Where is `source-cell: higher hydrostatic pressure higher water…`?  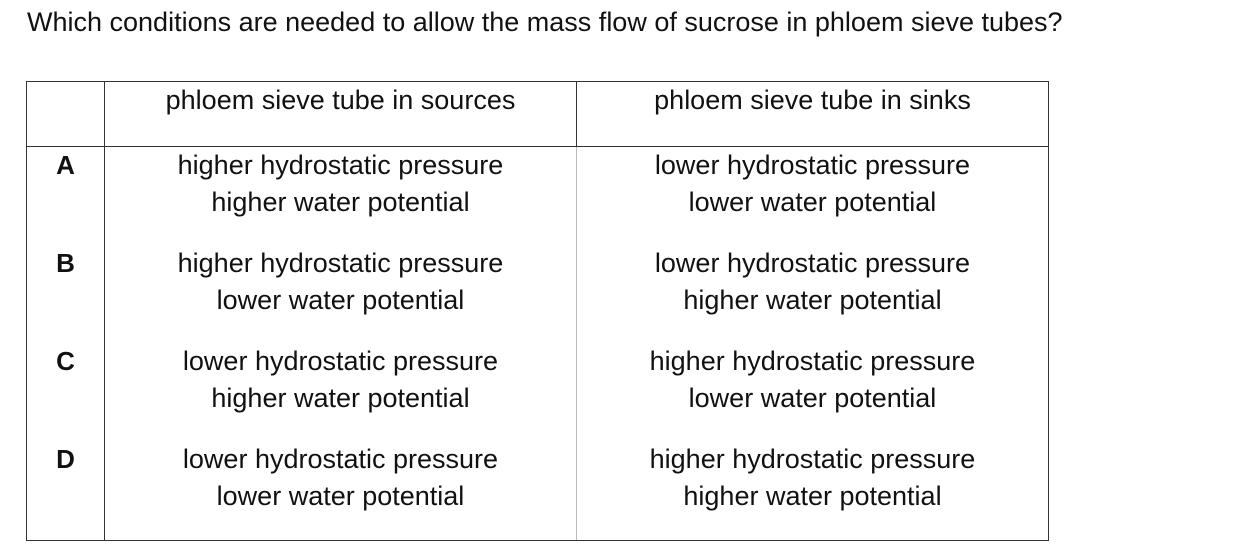
source-cell: higher hydrostatic pressure higher water… is located at coordinates (340, 195).